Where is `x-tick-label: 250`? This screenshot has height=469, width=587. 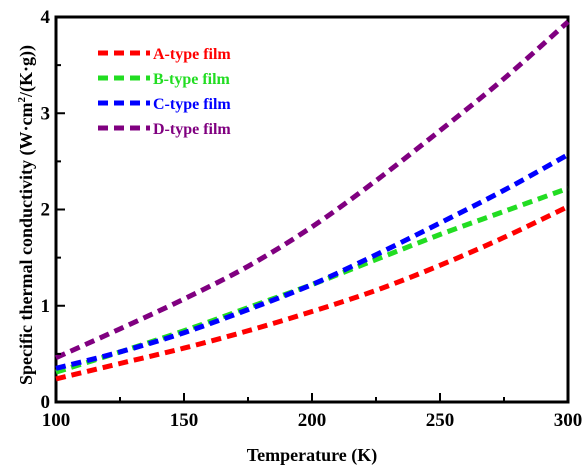 x-tick-label: 250 is located at coordinates (440, 420).